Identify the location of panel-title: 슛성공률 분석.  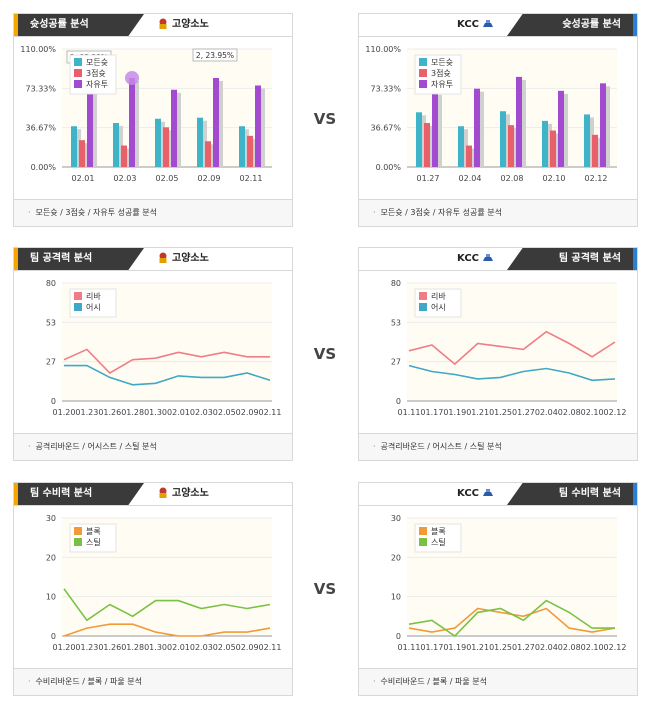
(572, 25).